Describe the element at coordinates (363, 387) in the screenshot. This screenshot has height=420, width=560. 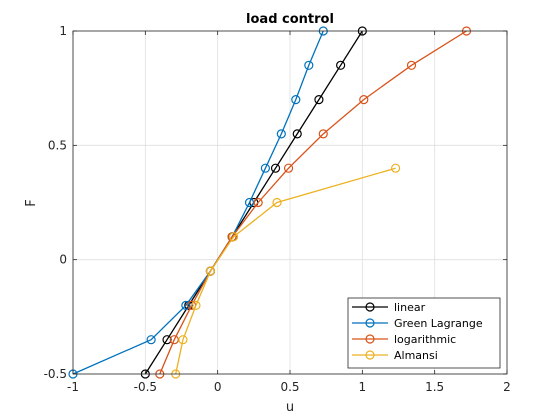
I see `x-tick-label: 1` at that location.